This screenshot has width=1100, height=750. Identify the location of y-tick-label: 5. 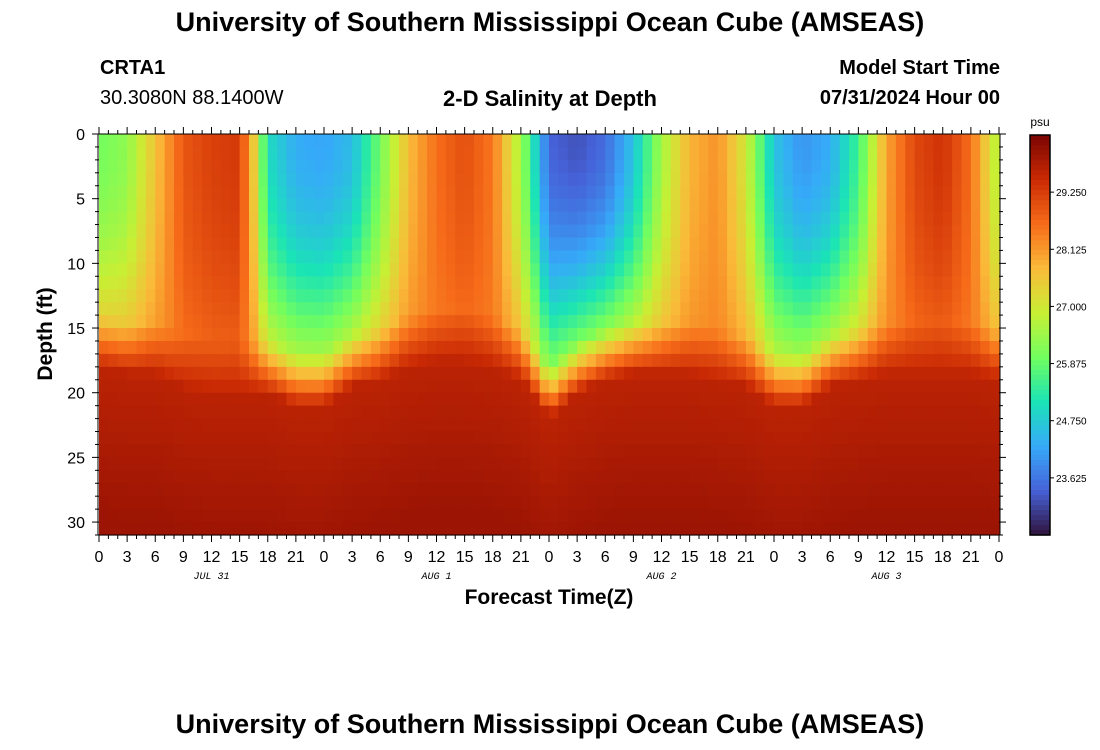
(80, 200).